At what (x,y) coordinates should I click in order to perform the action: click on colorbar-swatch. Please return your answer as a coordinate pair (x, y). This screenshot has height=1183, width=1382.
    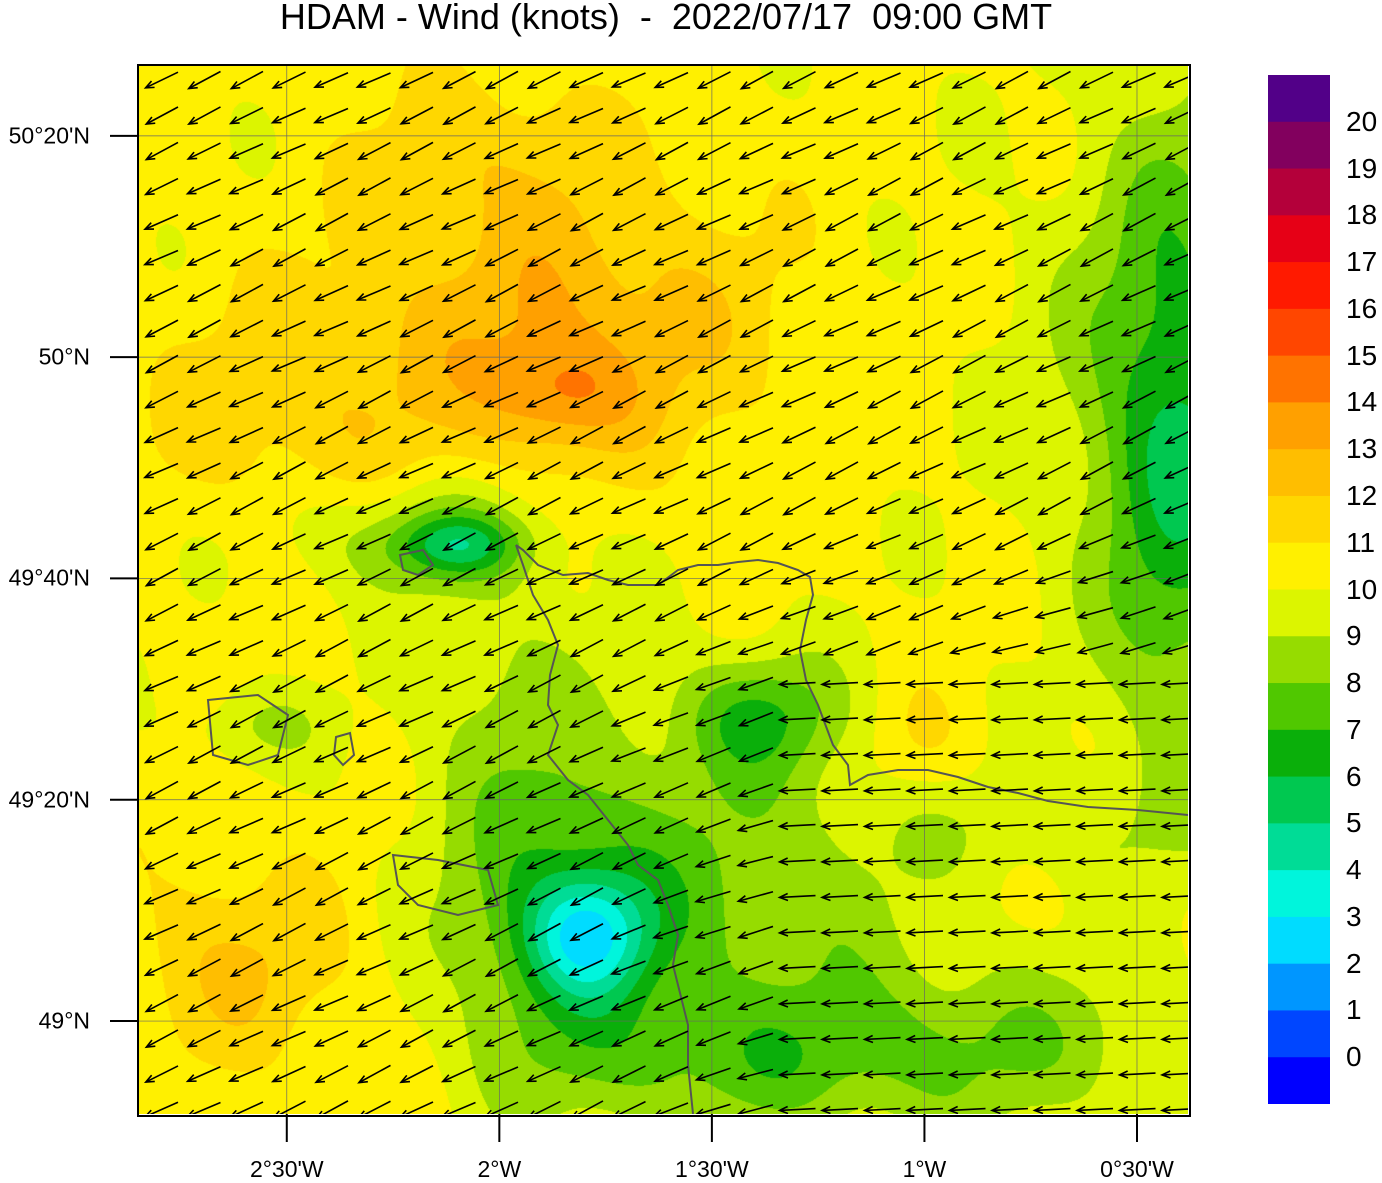
    Looking at the image, I should click on (1299, 753).